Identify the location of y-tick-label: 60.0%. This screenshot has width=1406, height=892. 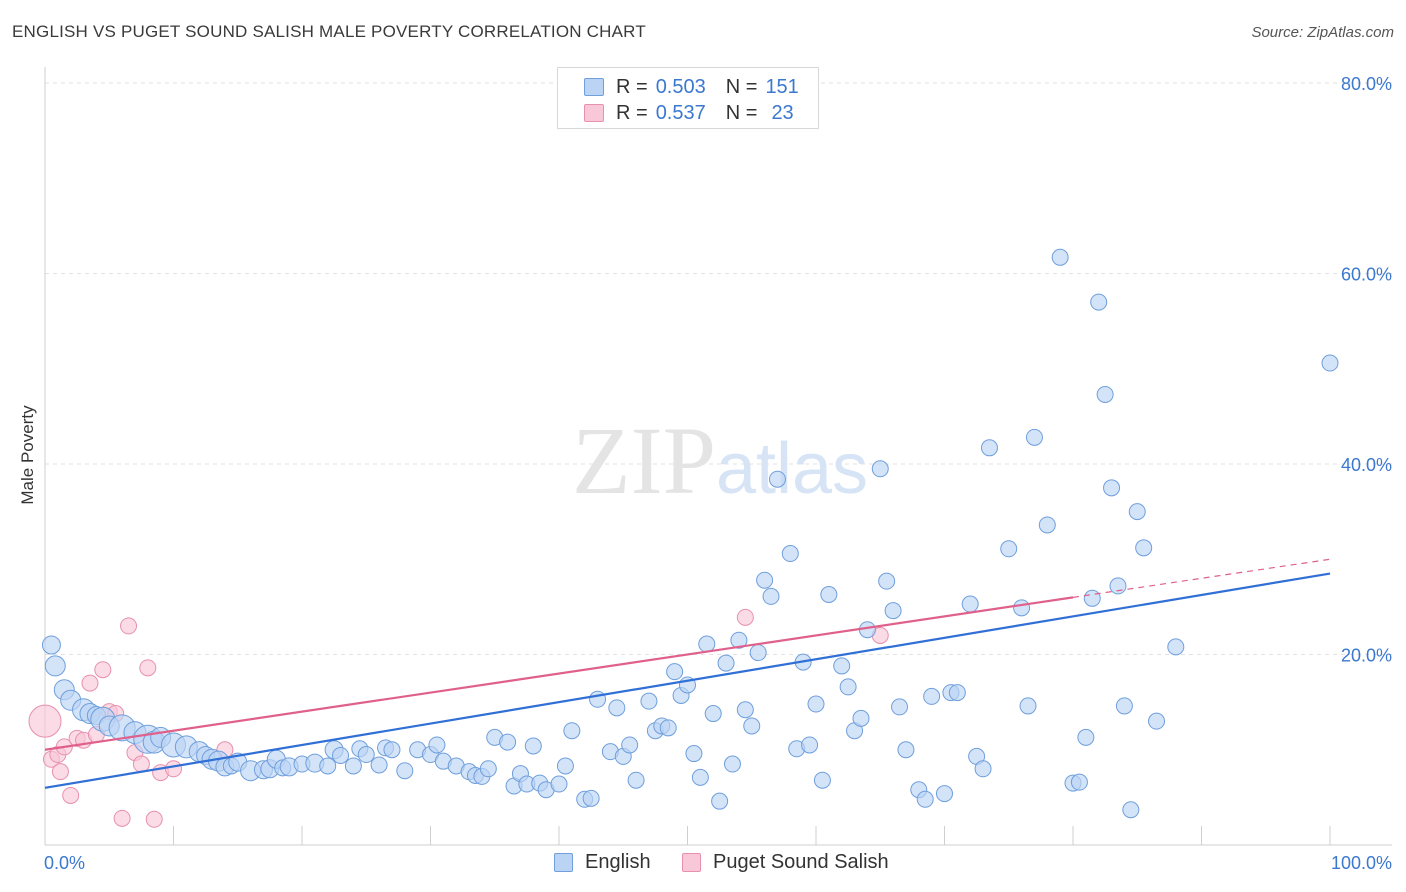
(1366, 275).